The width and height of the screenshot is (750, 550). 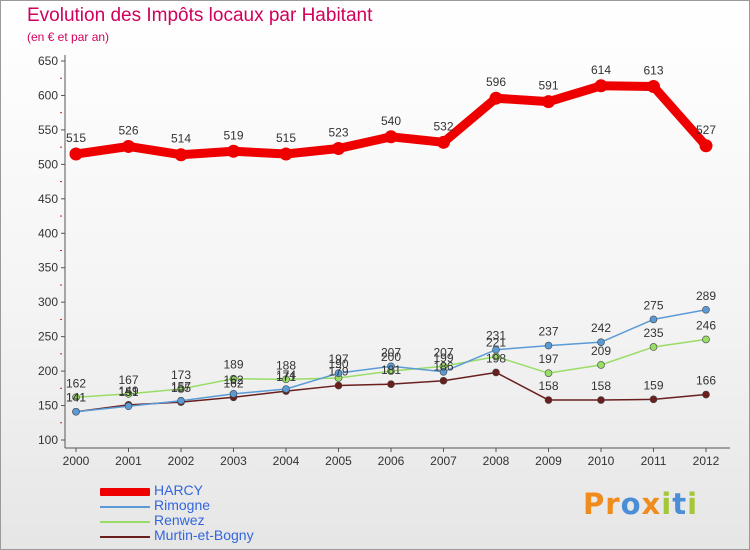 What do you see at coordinates (706, 130) in the screenshot?
I see `data-label-harcy: 527` at bounding box center [706, 130].